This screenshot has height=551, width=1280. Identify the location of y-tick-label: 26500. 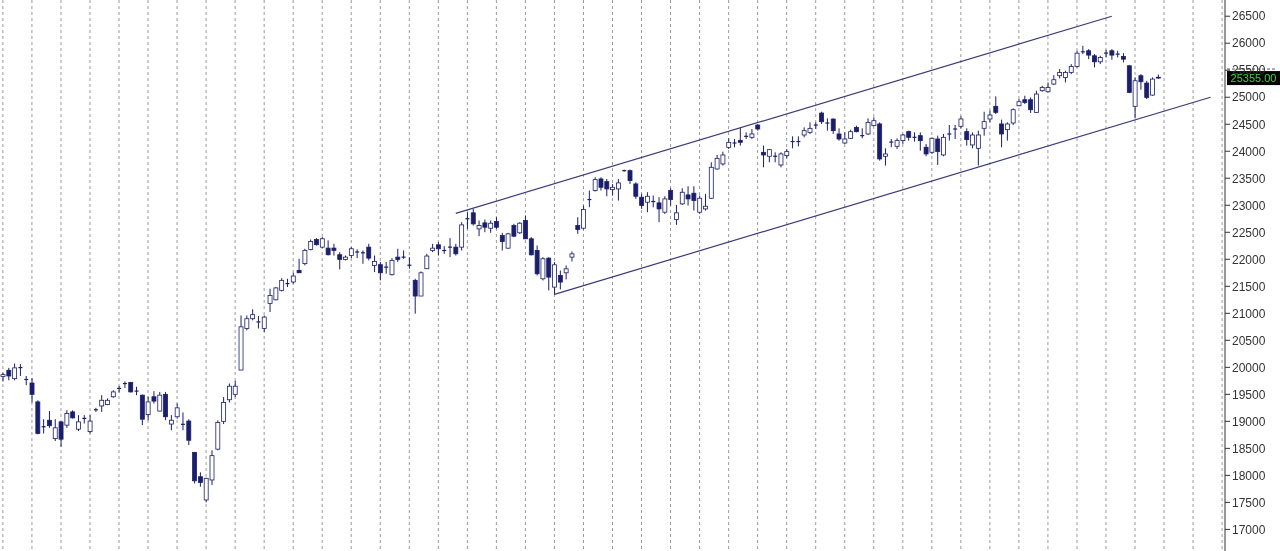
(1249, 16).